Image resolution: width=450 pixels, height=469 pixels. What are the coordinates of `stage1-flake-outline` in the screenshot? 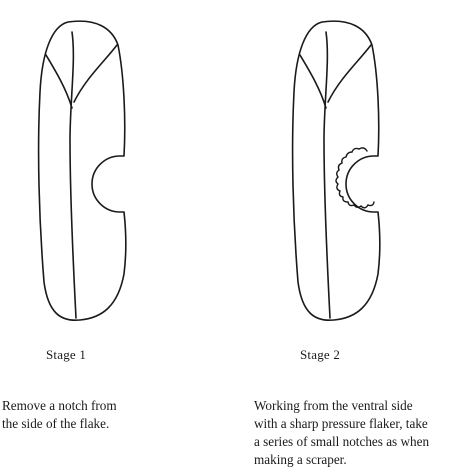 It's located at (82, 171).